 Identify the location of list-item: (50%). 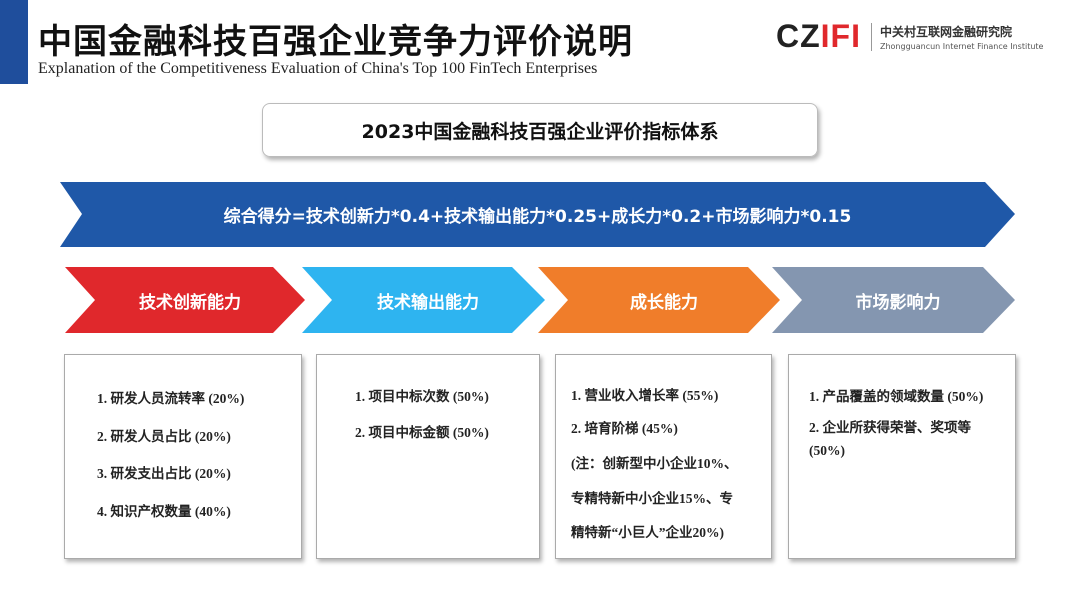
(827, 450).